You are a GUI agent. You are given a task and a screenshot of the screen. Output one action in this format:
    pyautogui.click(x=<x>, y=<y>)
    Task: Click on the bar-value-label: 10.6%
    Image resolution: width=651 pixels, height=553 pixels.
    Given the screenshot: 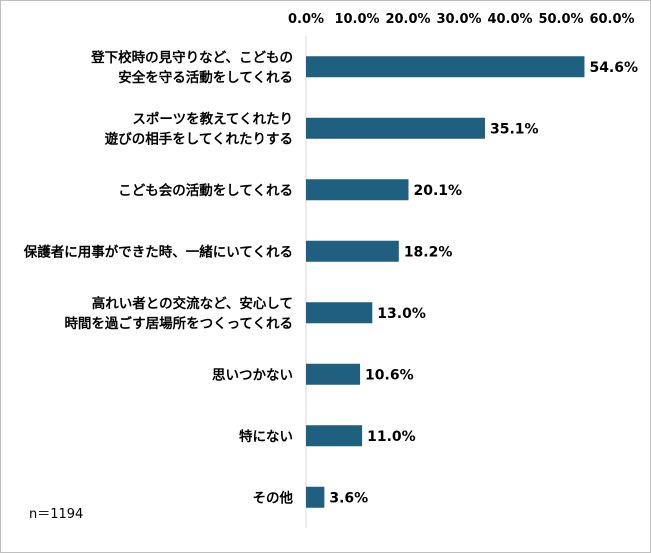 What is the action you would take?
    pyautogui.click(x=389, y=375)
    